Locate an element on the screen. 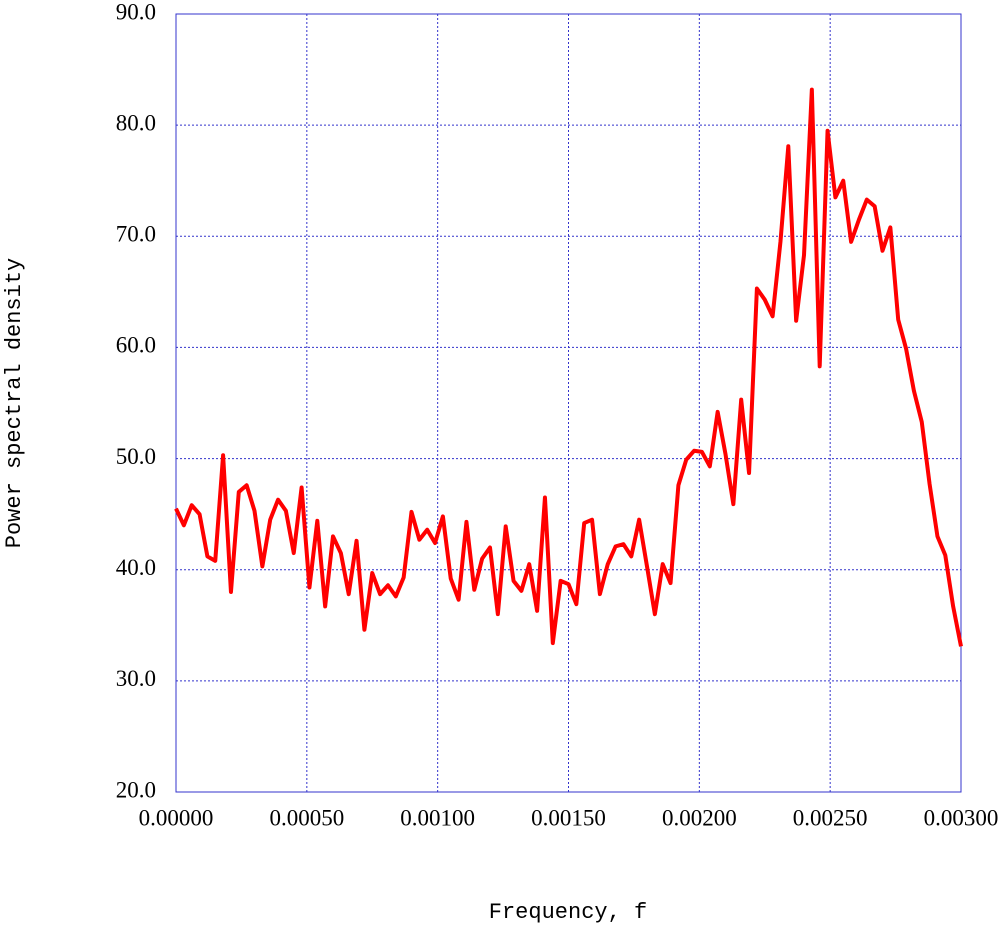 The width and height of the screenshot is (1008, 926). x-axis-label: Frequency, f is located at coordinates (568, 912).